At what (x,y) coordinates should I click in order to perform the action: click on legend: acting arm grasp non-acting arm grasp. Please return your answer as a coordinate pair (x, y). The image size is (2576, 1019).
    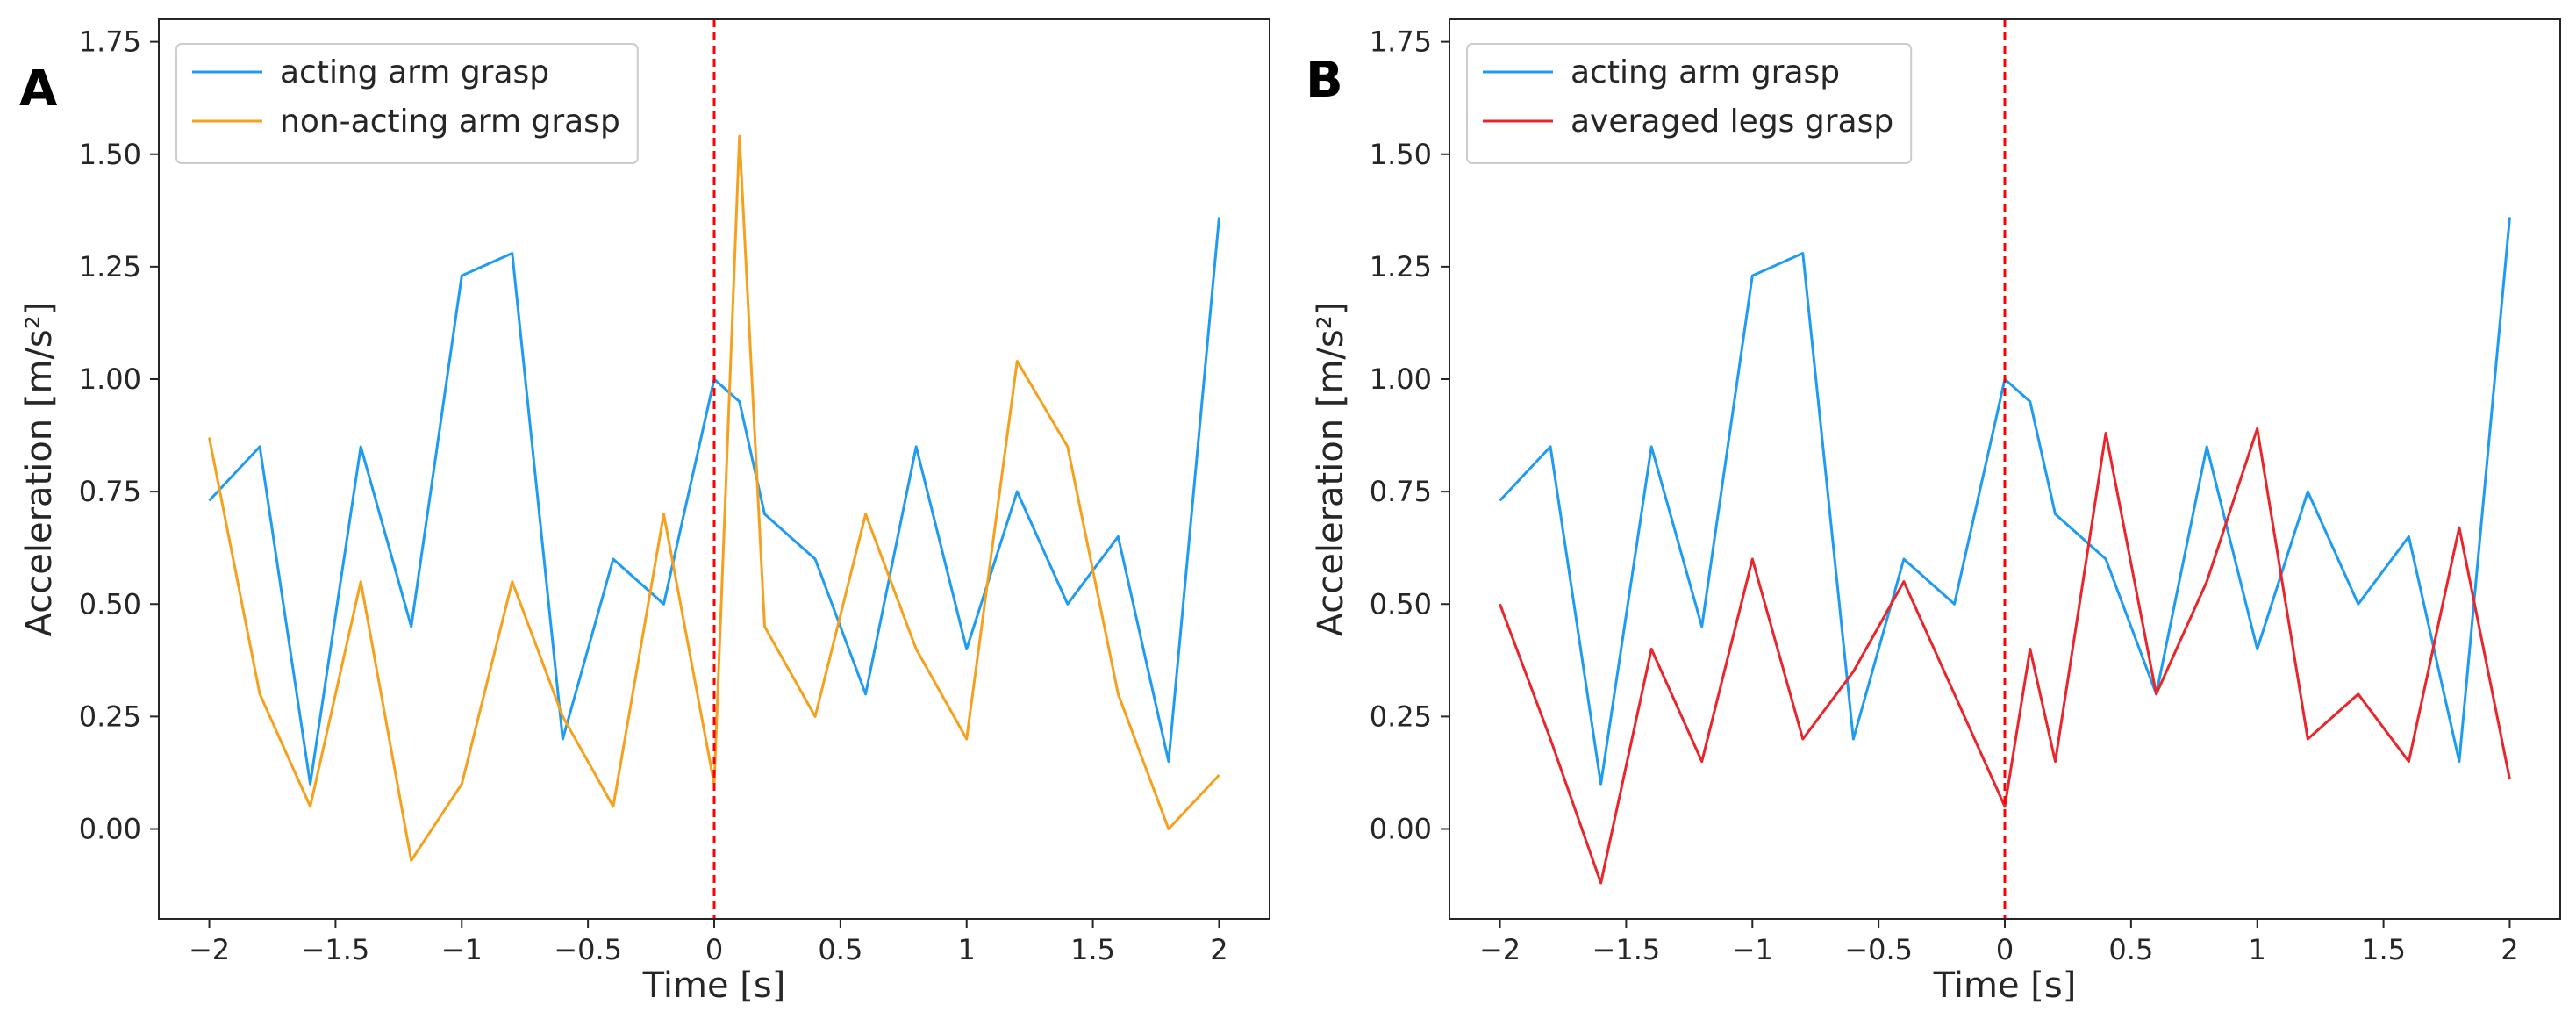
    Looking at the image, I should click on (407, 104).